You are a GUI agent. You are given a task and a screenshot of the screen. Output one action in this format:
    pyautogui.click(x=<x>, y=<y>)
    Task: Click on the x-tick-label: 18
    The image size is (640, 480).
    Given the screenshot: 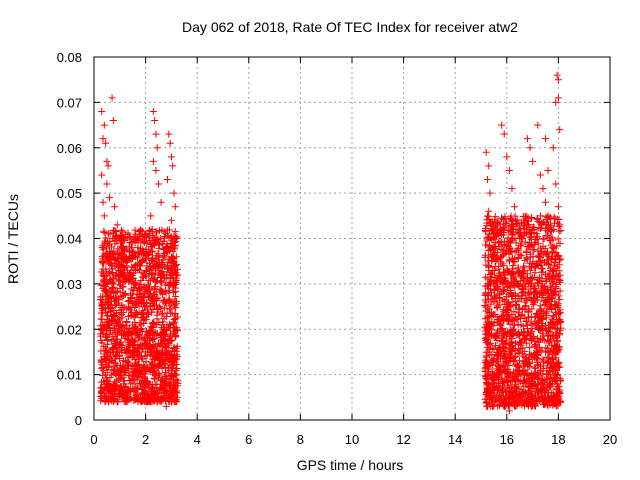 What is the action you would take?
    pyautogui.click(x=558, y=439)
    